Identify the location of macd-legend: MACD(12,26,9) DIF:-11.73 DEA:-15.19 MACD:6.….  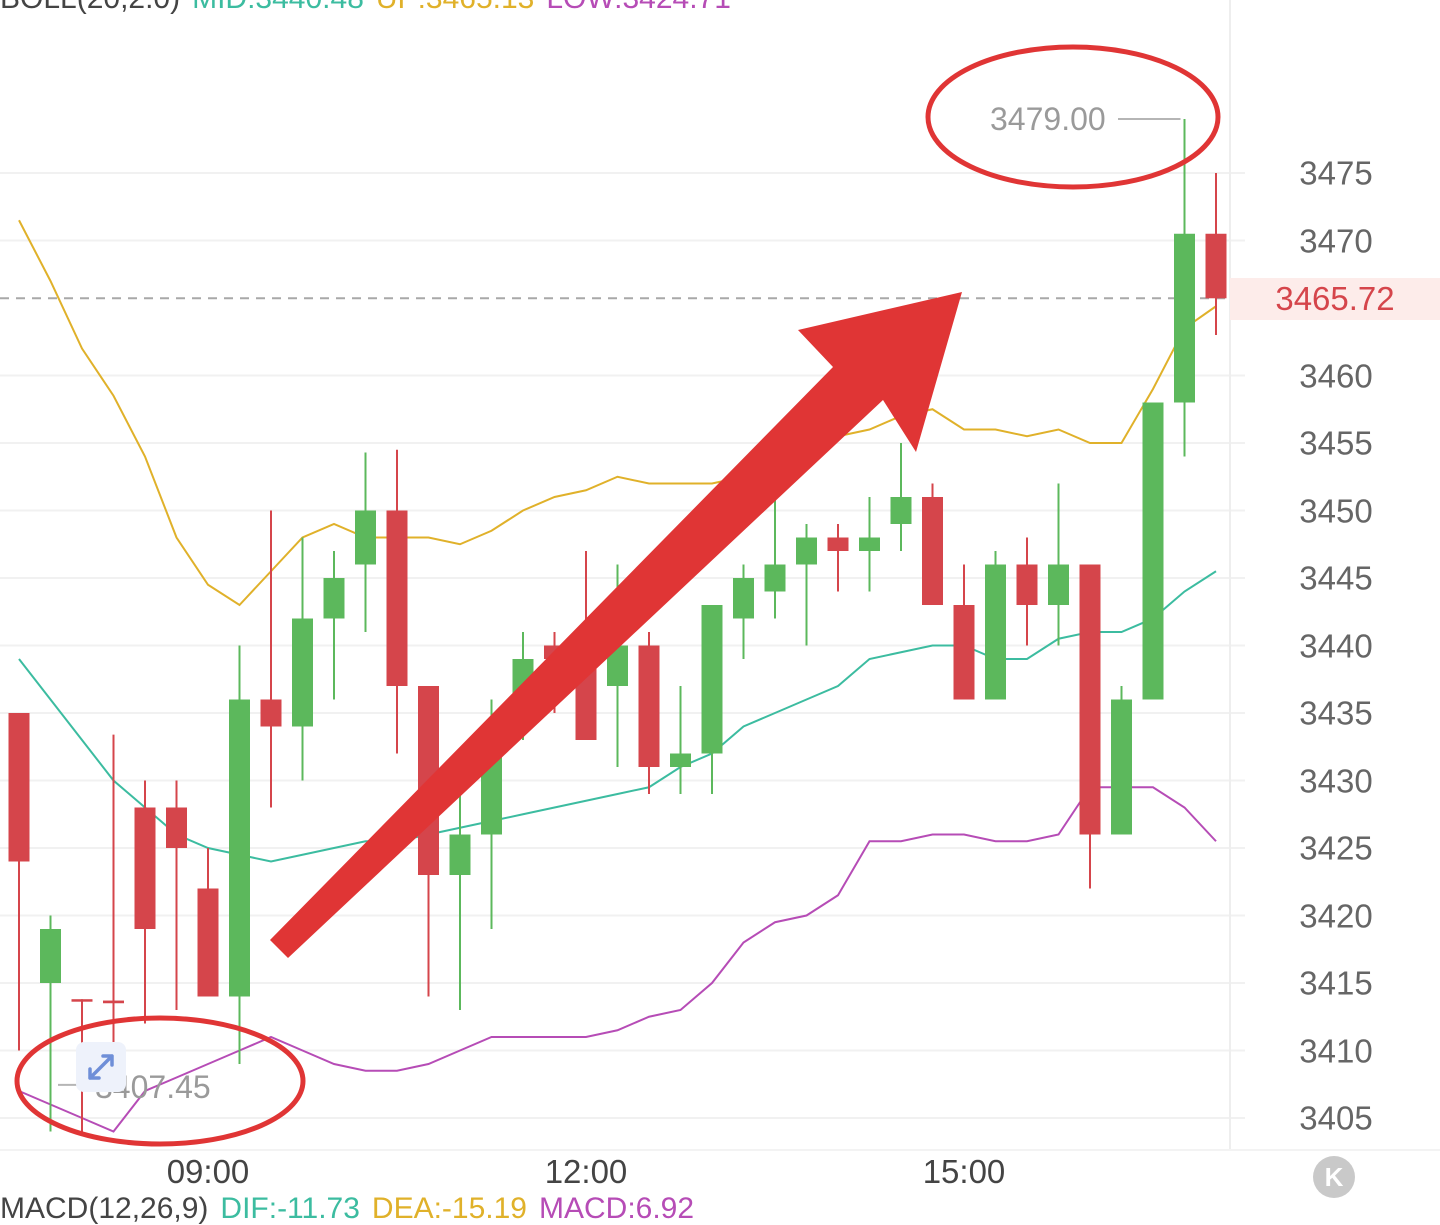
(353, 1209).